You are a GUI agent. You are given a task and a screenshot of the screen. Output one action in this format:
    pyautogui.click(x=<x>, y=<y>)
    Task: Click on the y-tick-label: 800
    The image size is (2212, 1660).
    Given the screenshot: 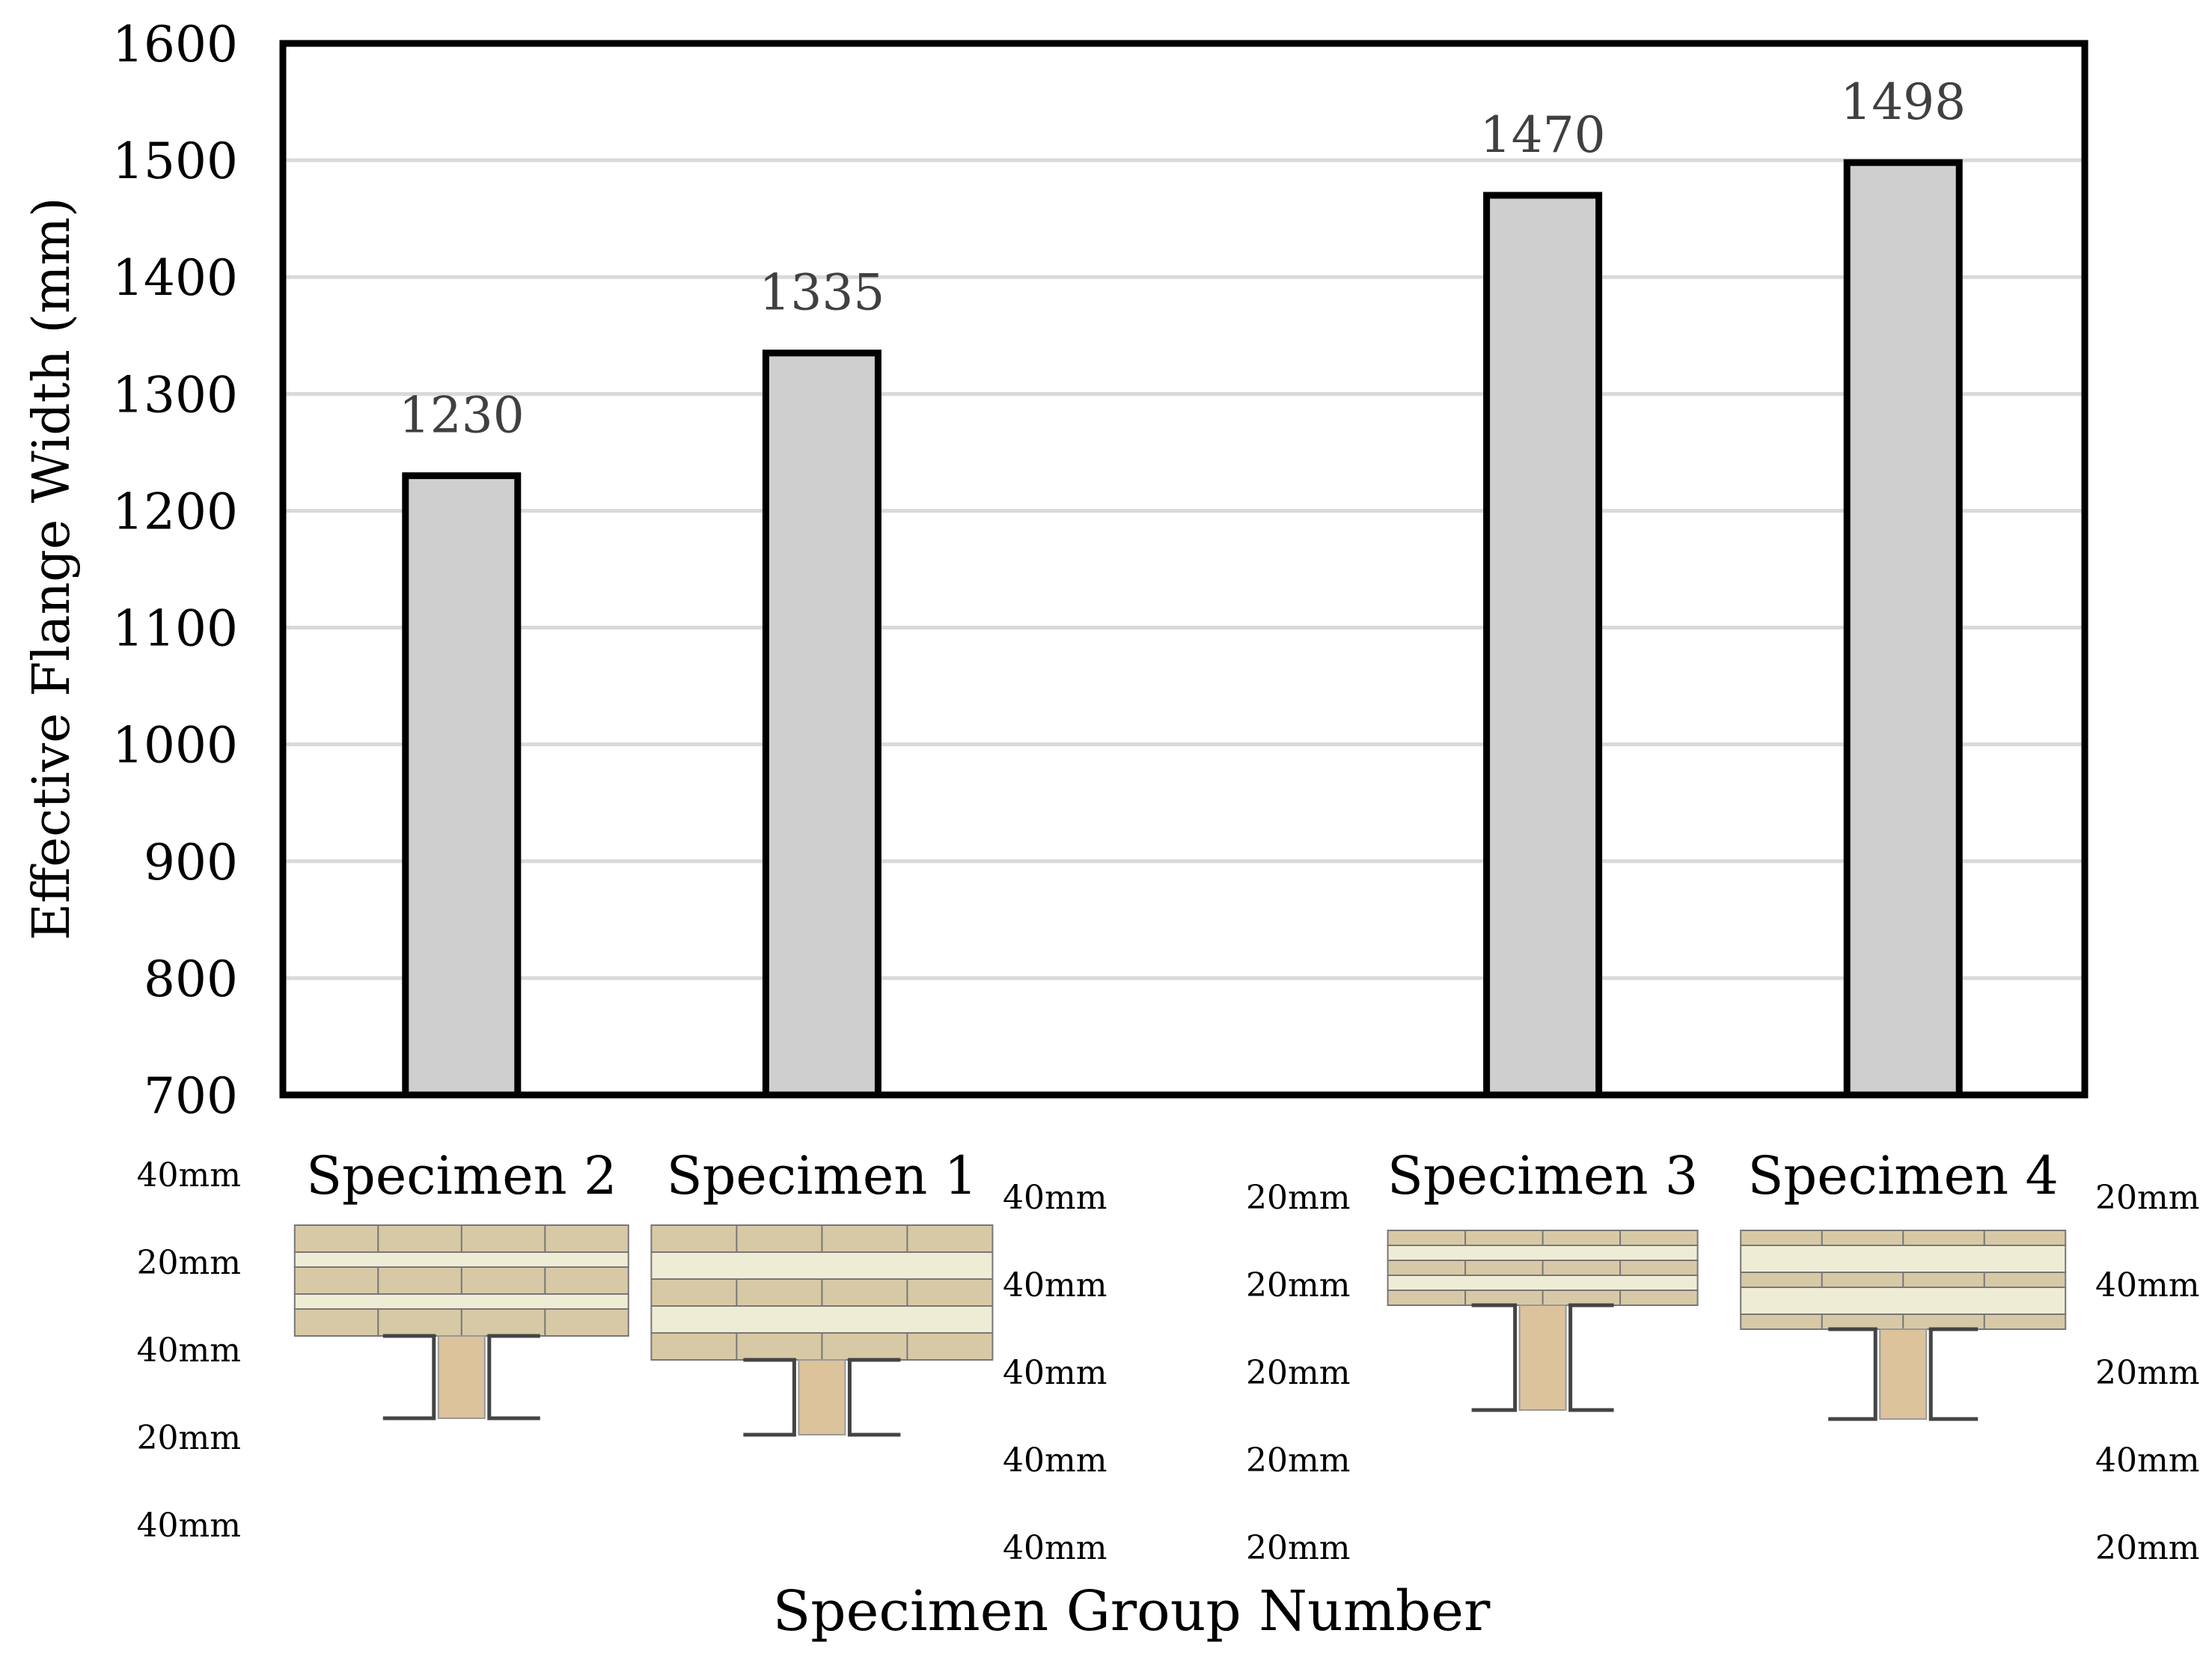 What is the action you would take?
    pyautogui.click(x=191, y=979)
    